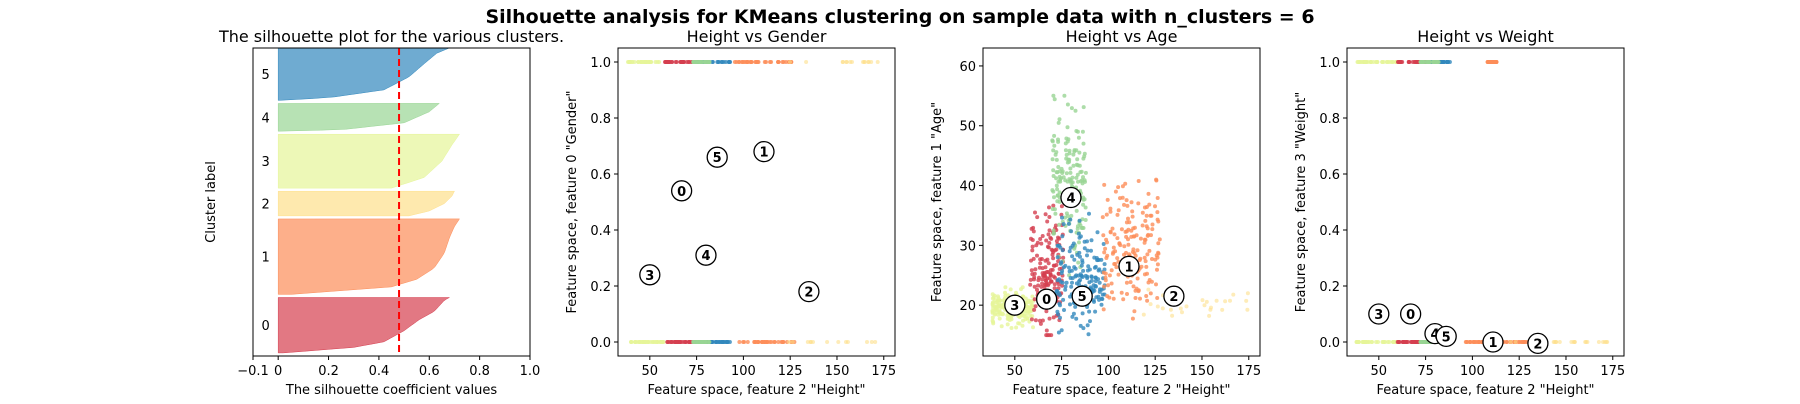 The height and width of the screenshot is (404, 1800). I want to click on y-tick-label: 0.4, so click(1329, 231).